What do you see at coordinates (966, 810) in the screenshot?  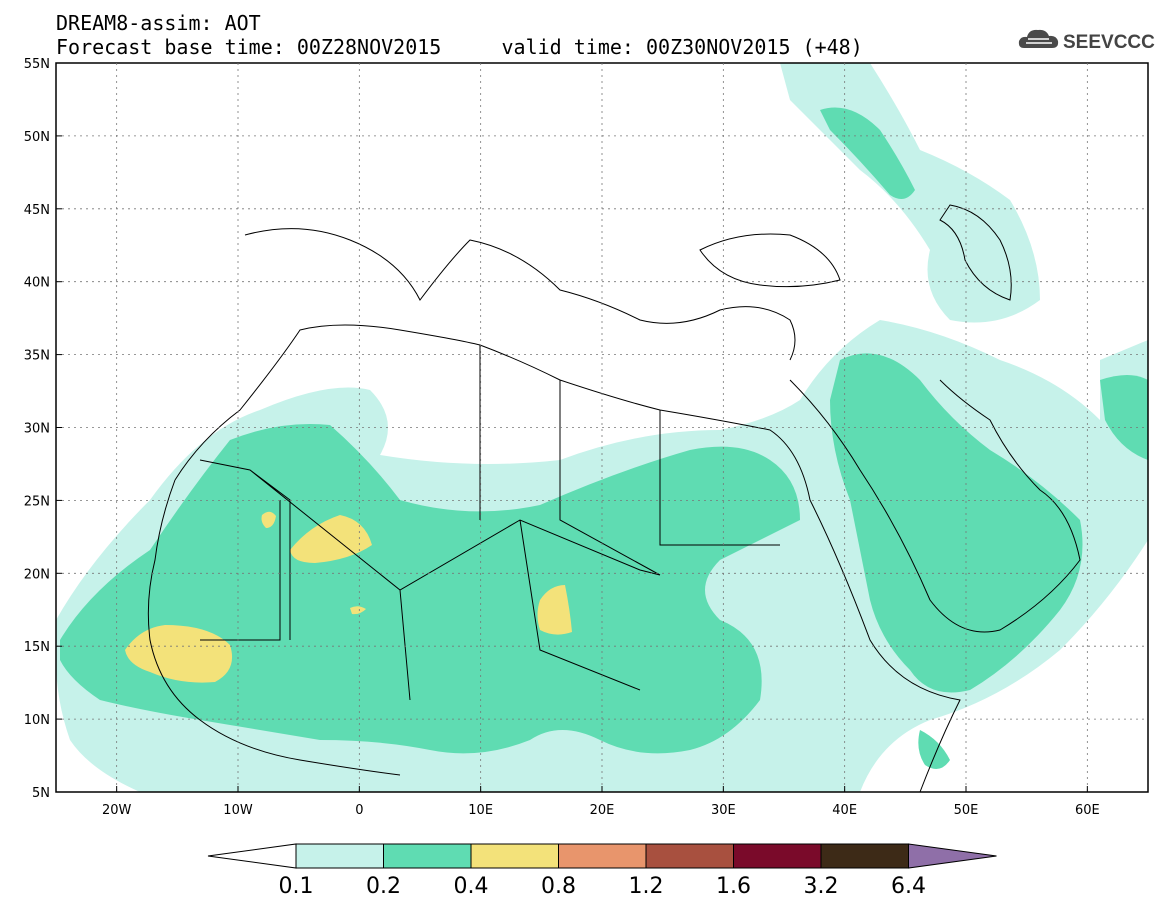 I see `longitude-label: 50E` at bounding box center [966, 810].